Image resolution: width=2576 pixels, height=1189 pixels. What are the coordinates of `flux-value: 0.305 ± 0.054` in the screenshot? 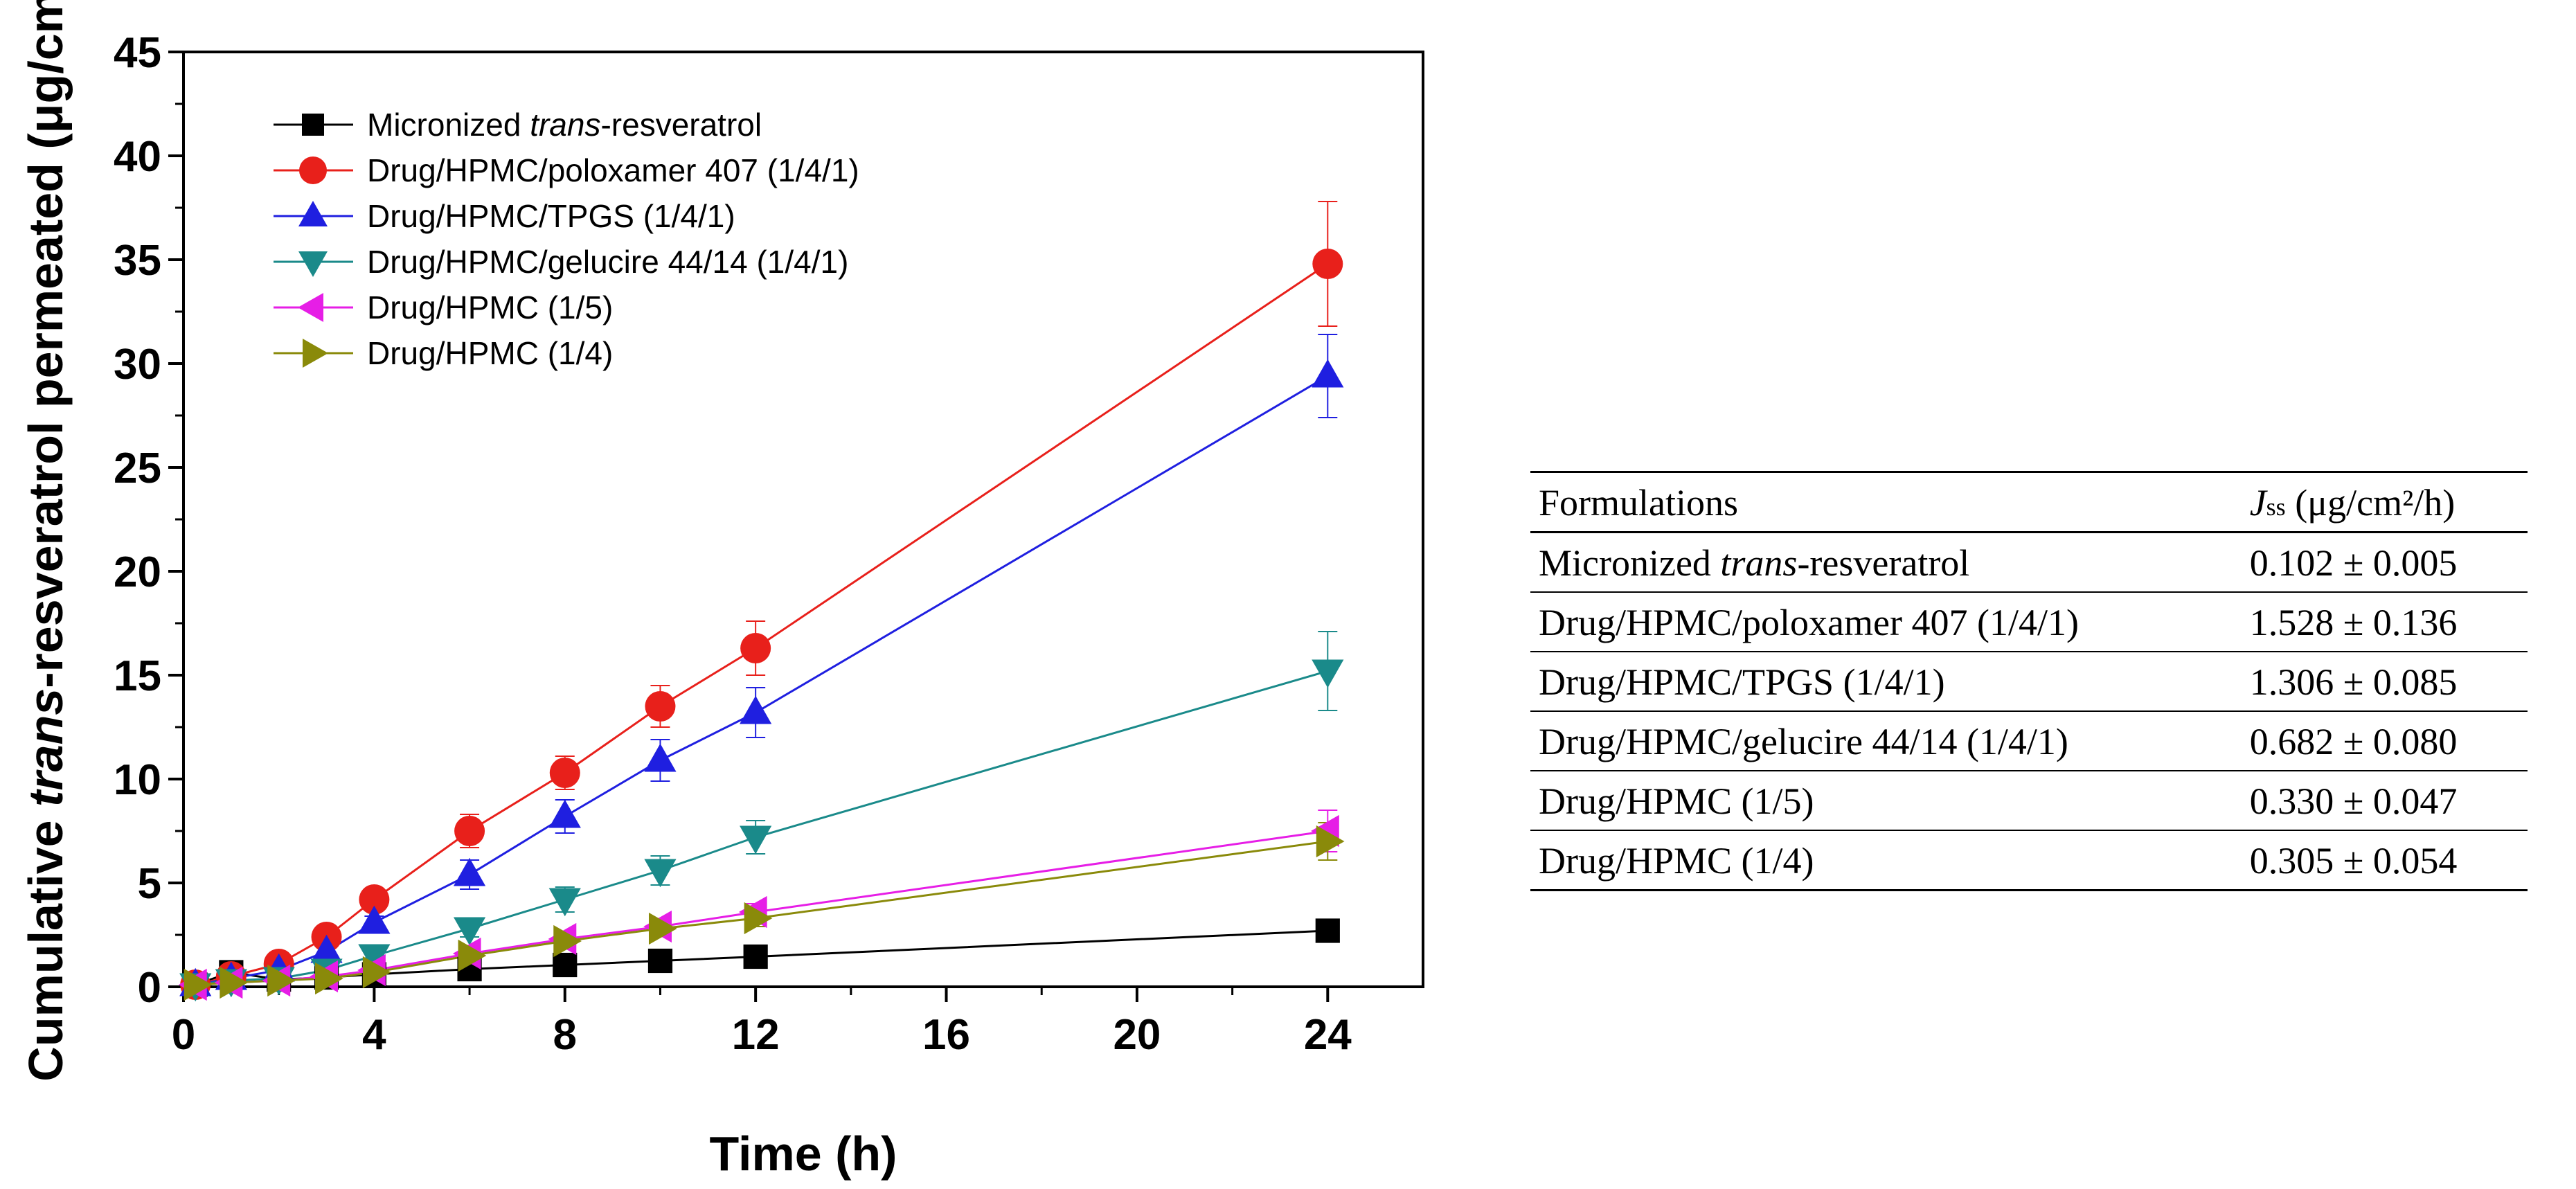 It's located at (2385, 861).